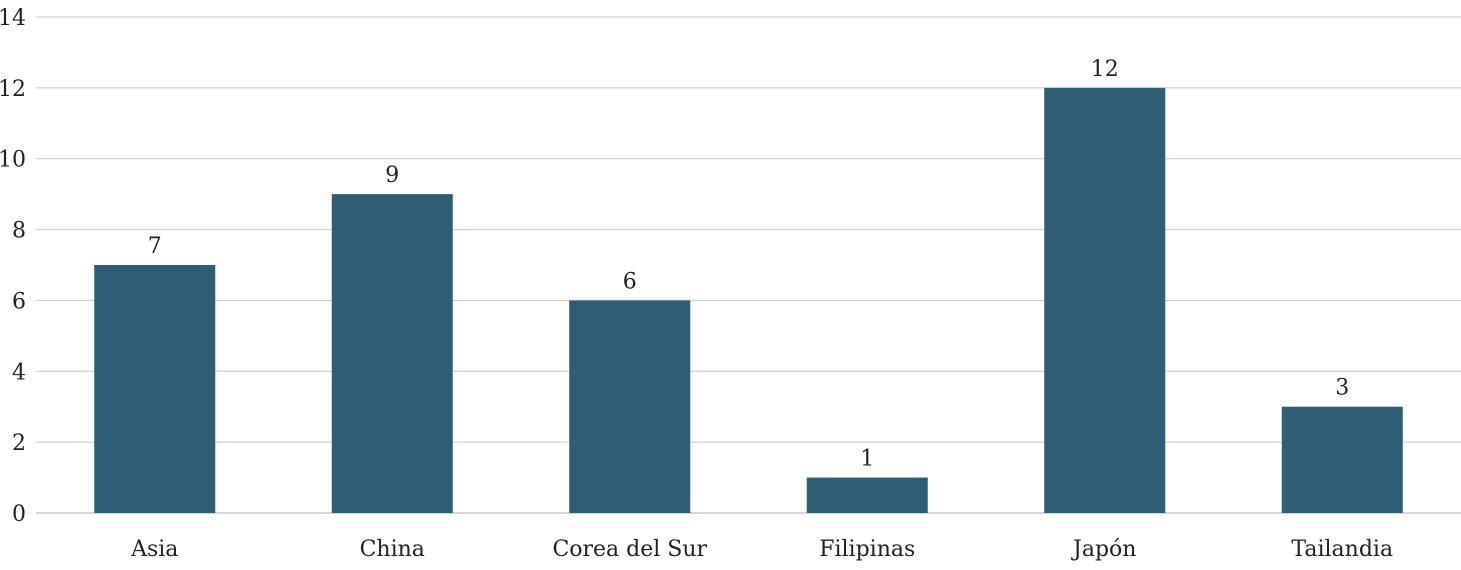 The width and height of the screenshot is (1461, 570). I want to click on data-label: 6, so click(630, 281).